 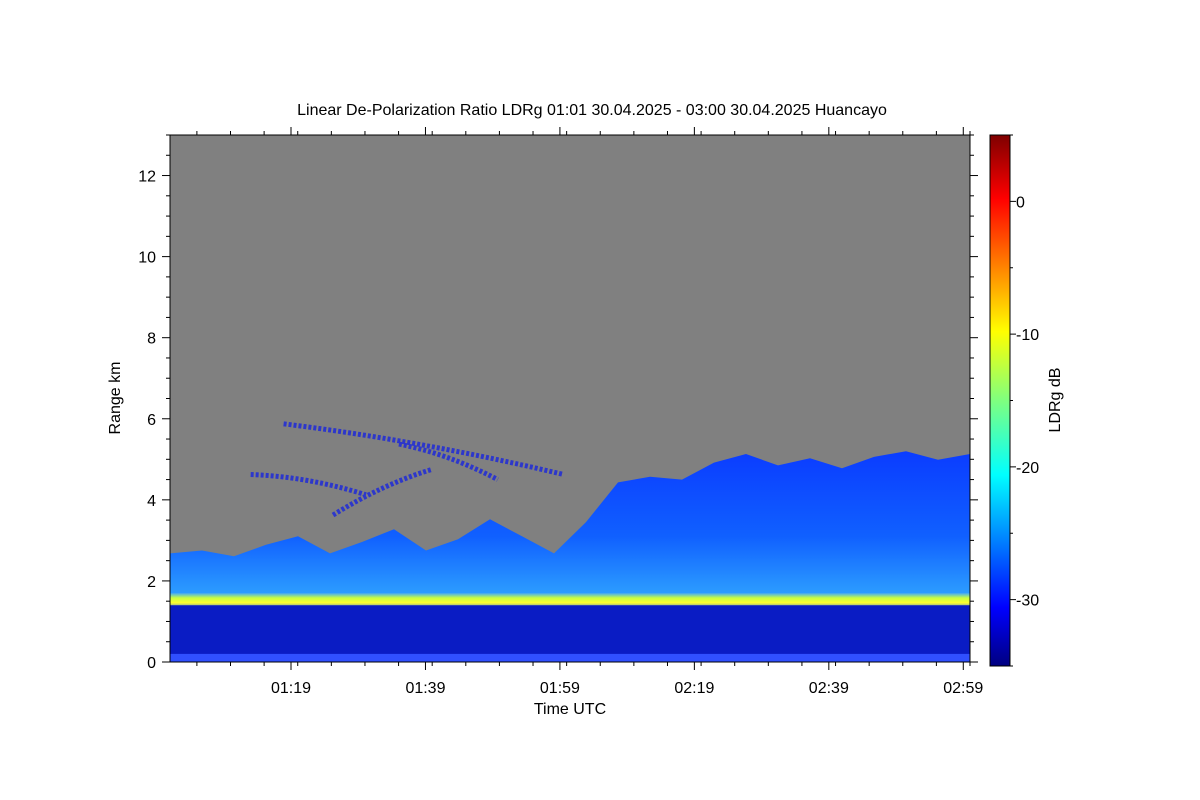 I want to click on feature-boundary-layer, so click(x=570, y=633).